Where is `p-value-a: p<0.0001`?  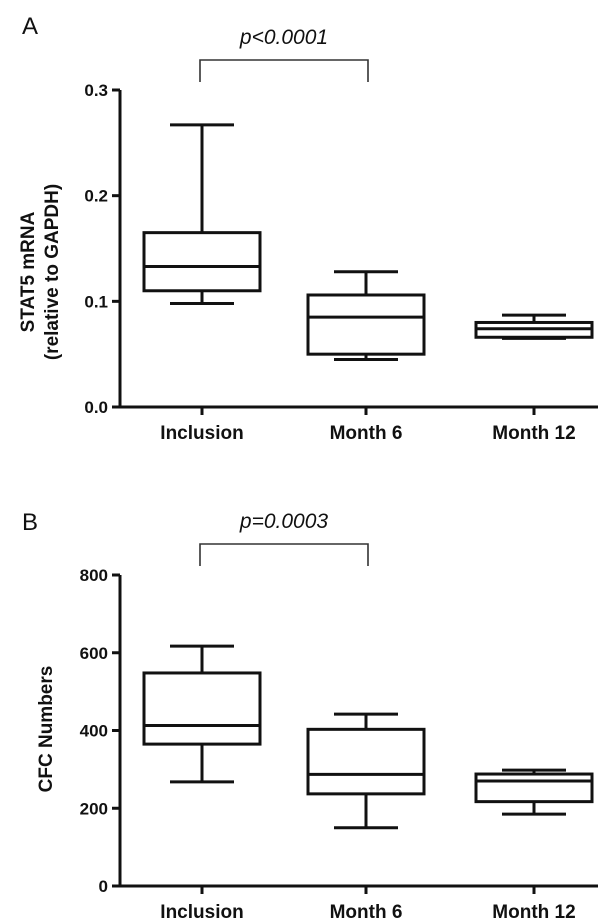
p-value-a: p<0.0001 is located at coordinates (283, 37).